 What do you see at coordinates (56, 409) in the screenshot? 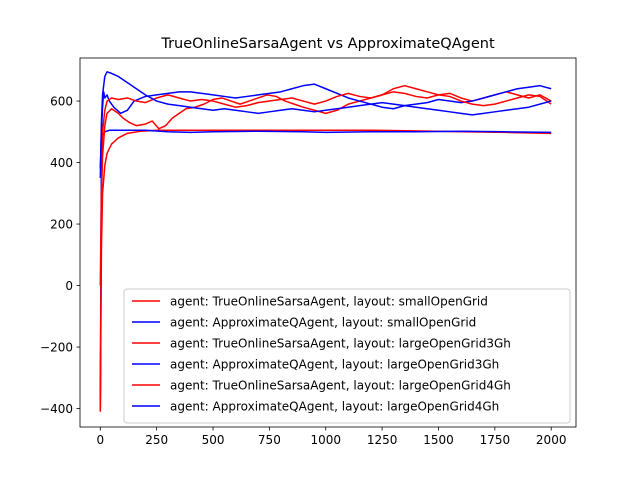
I see `y-tick-label: −400` at bounding box center [56, 409].